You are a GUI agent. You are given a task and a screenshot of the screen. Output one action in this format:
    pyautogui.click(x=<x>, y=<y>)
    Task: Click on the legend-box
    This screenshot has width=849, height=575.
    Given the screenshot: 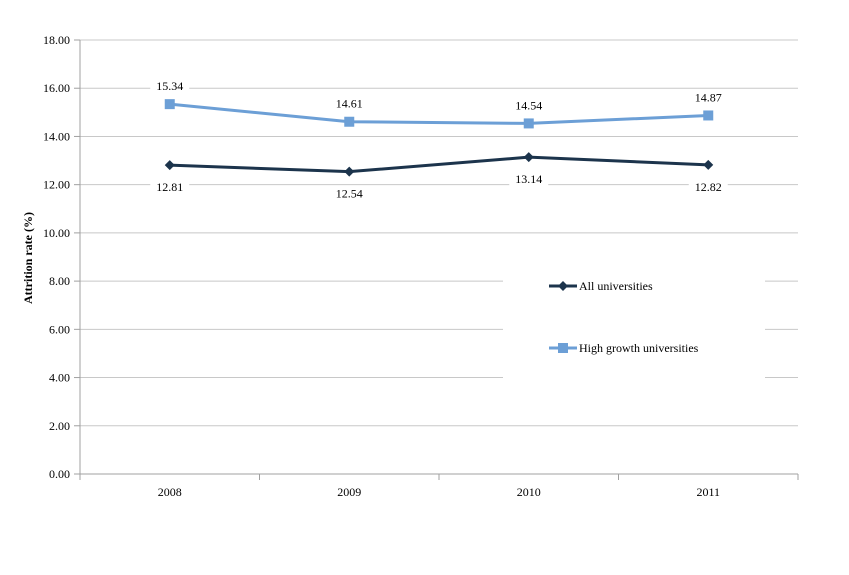 What is the action you would take?
    pyautogui.click(x=634, y=318)
    